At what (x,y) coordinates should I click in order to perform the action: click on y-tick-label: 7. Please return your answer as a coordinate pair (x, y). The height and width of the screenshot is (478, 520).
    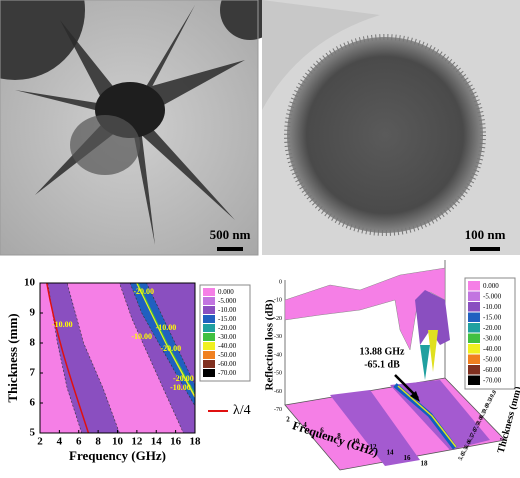
    Looking at the image, I should click on (33, 373).